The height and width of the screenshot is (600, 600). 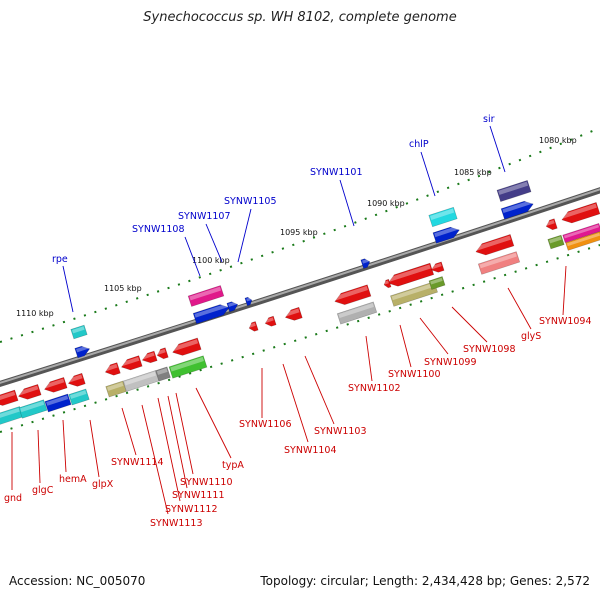 I want to click on kbp-label: 1110 kbp, so click(x=35, y=313).